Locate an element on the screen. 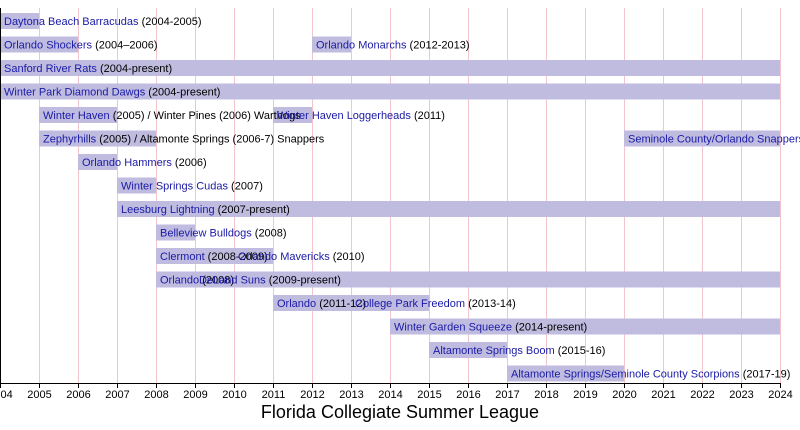 This screenshot has width=800, height=430. x-tick-label: 2006 is located at coordinates (78, 395).